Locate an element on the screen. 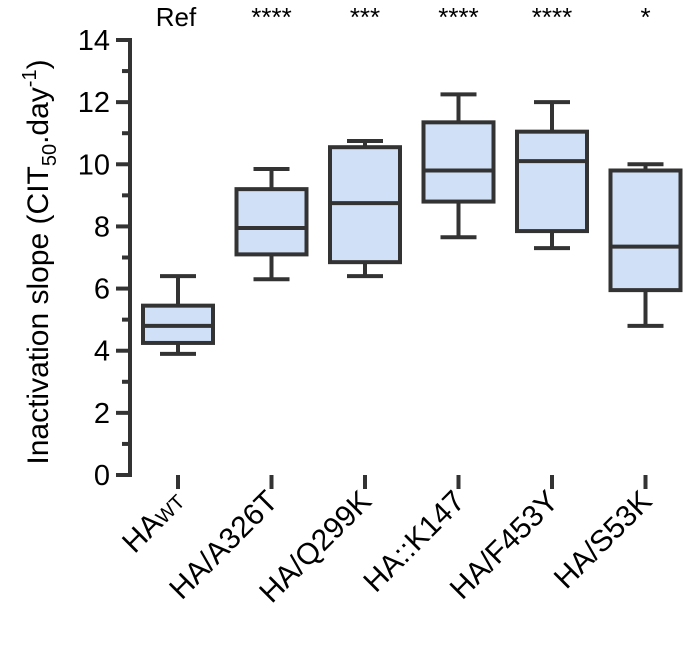 Image resolution: width=700 pixels, height=648 pixels. category-label: HA/S53K is located at coordinates (603, 540).